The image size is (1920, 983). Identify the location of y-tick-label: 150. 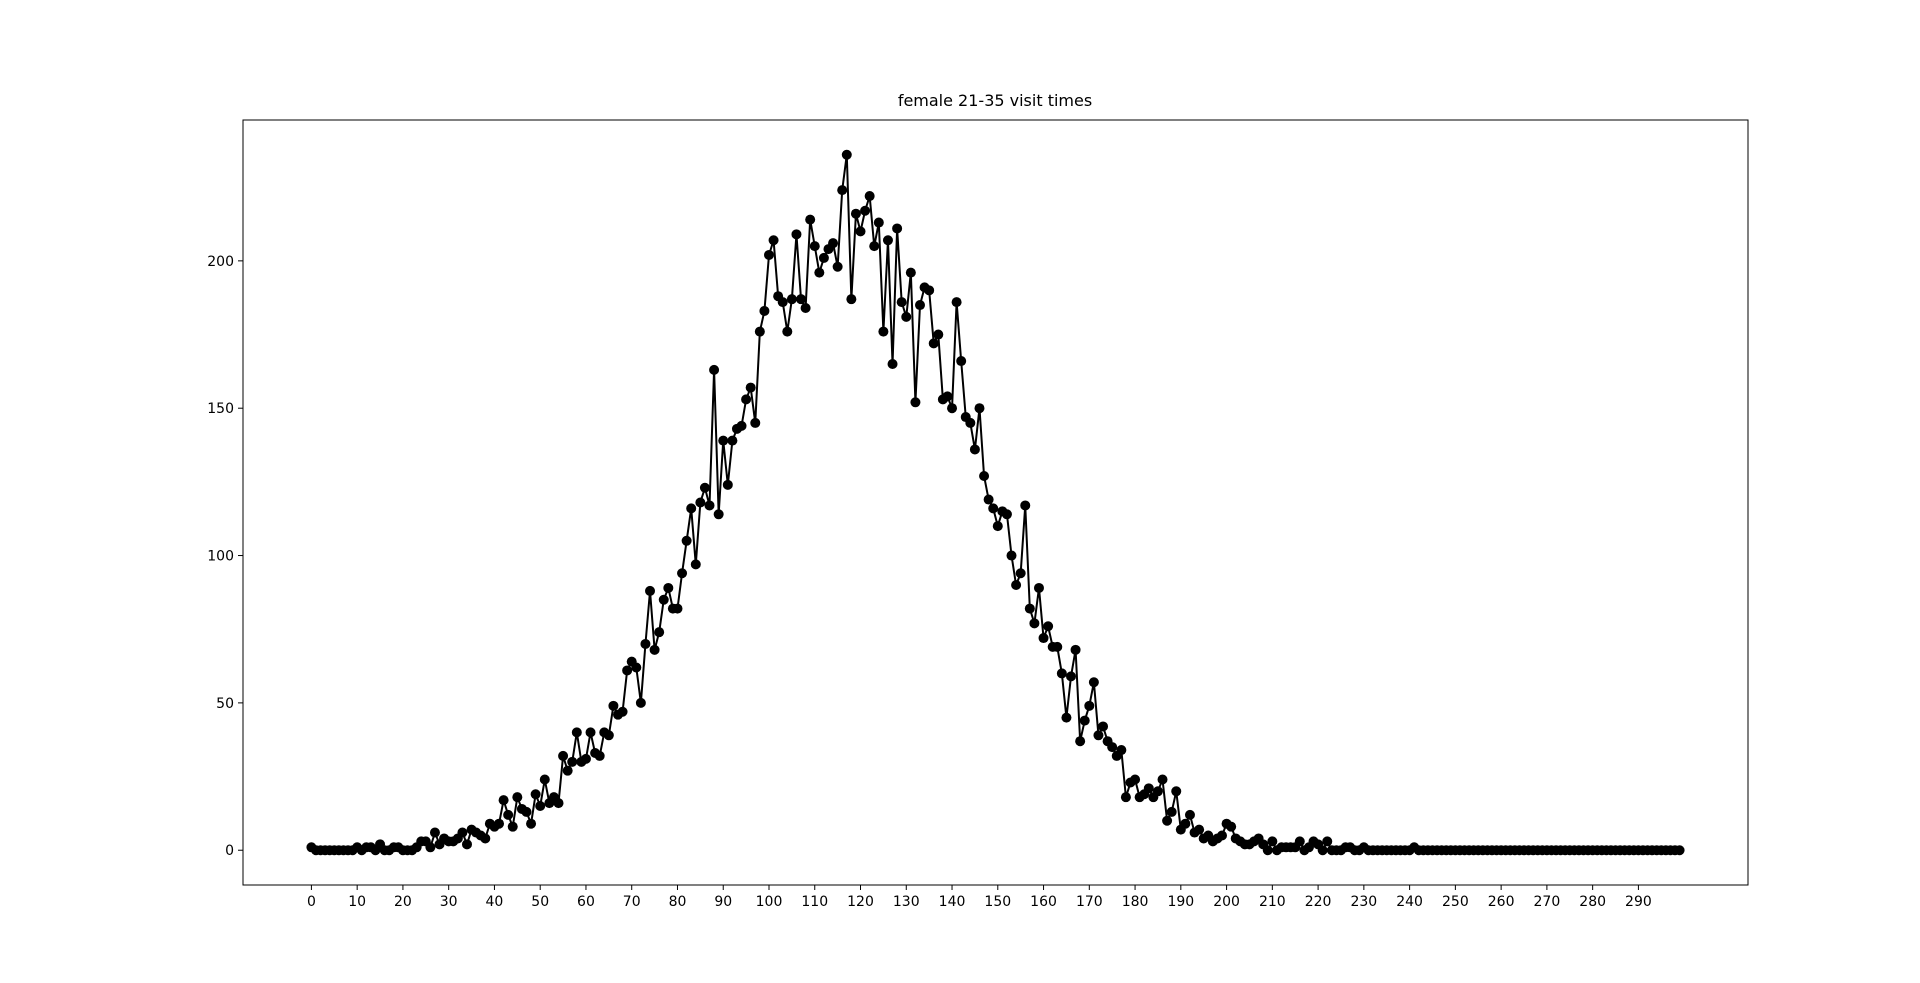
(220, 409).